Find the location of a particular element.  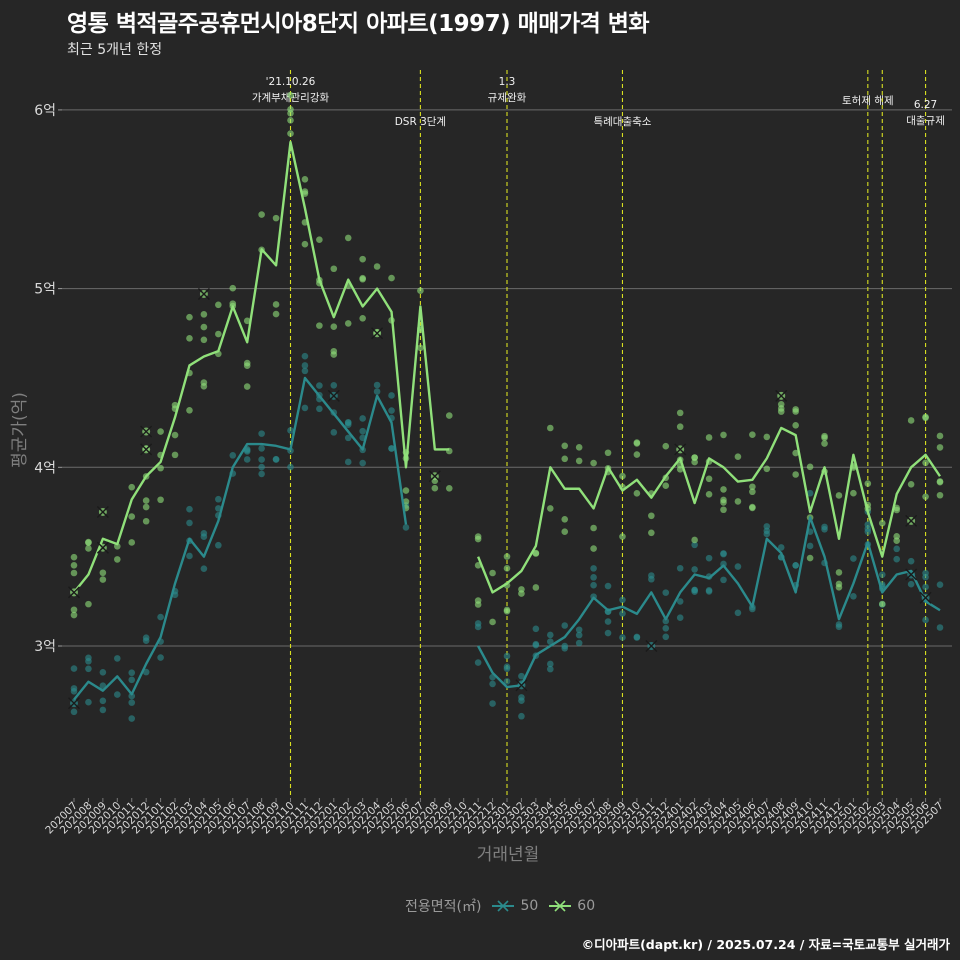

event-label: 6.27 is located at coordinates (925, 105).